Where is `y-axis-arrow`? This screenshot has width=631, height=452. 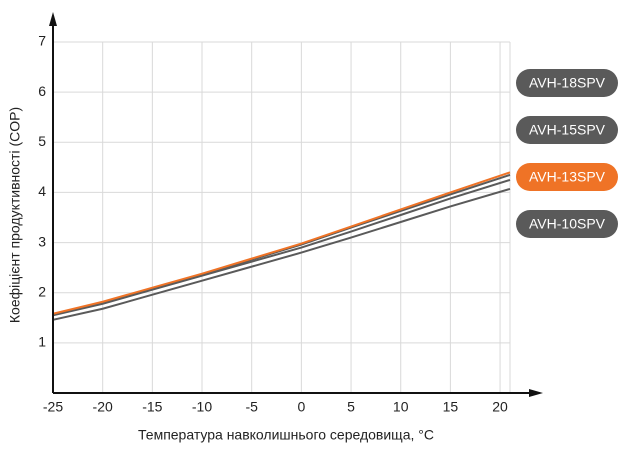
y-axis-arrow is located at coordinates (53, 19).